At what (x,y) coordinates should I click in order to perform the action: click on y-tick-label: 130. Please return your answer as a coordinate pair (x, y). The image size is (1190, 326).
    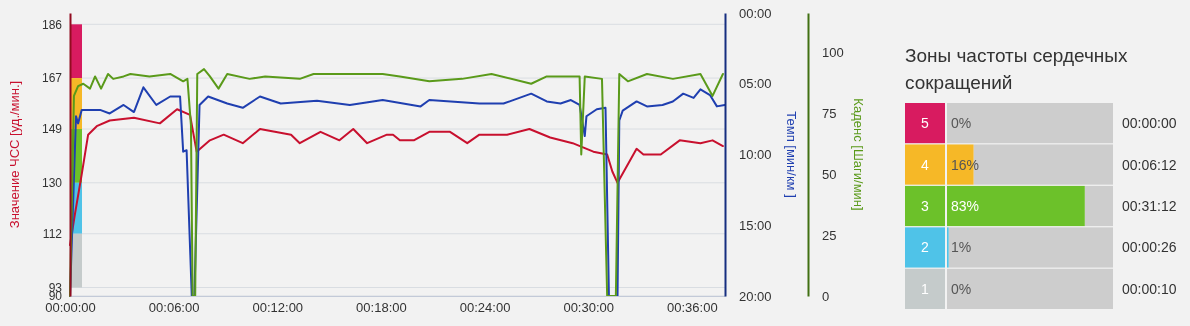
    Looking at the image, I should click on (52, 183).